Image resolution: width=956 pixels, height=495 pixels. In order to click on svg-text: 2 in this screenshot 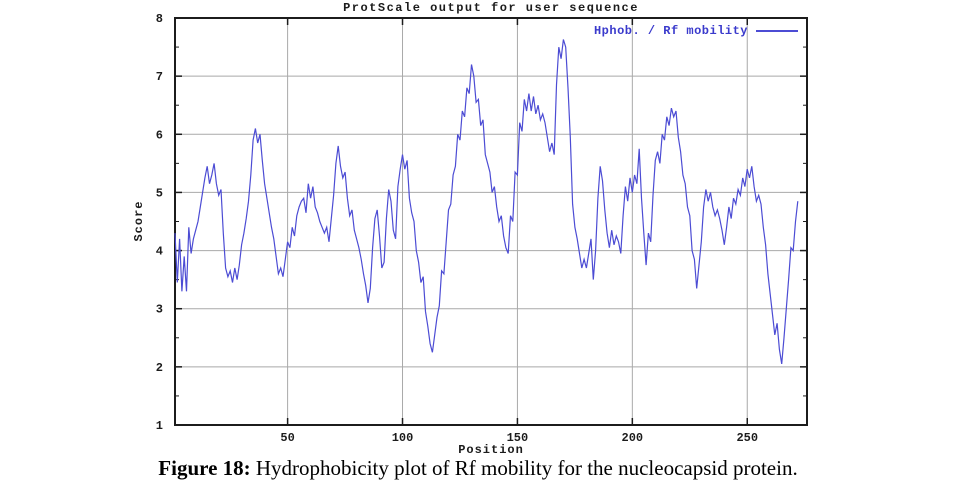, I will do `click(159, 368)`.